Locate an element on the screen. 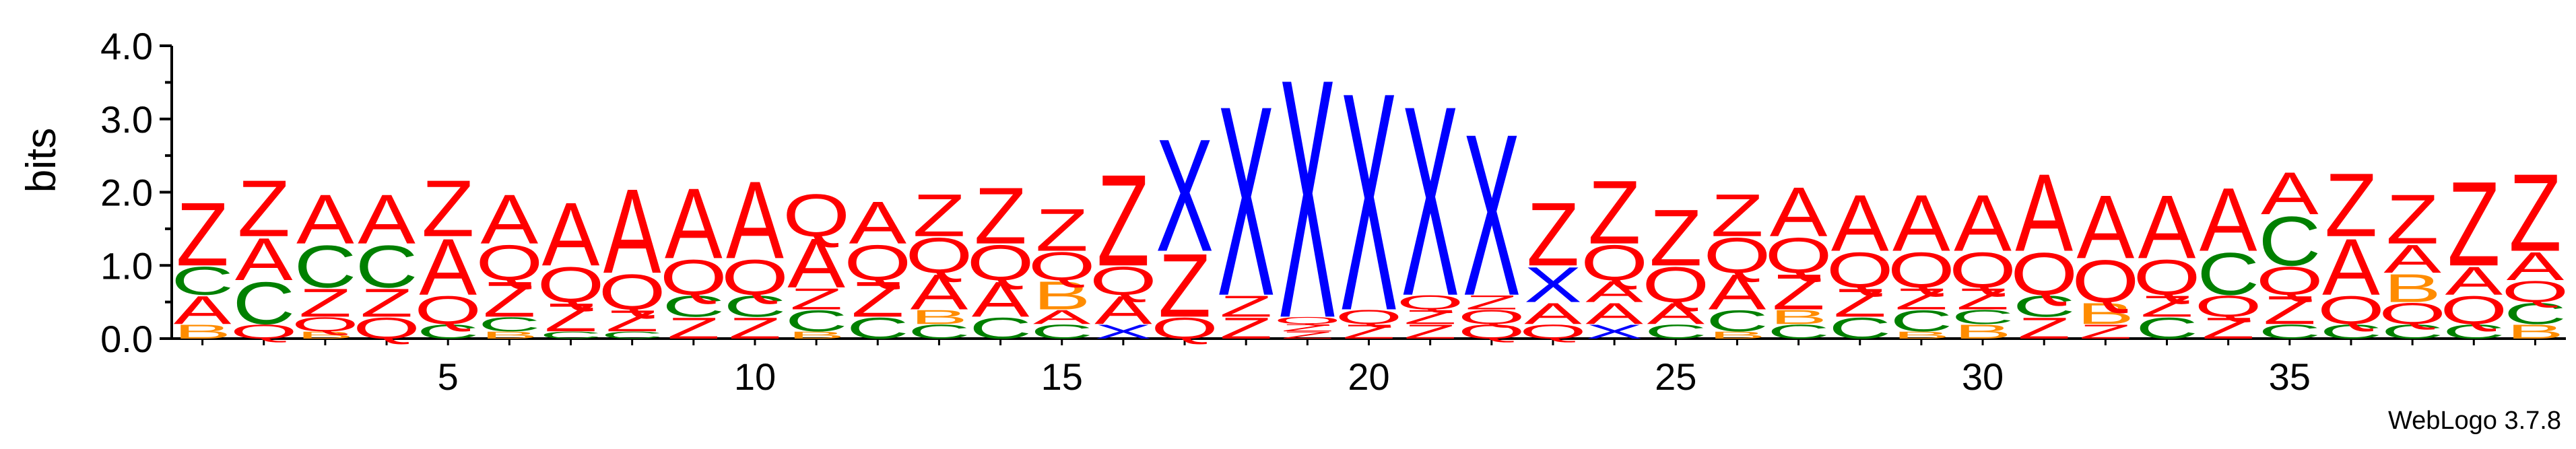 This screenshot has height=449, width=2576. y-tick-label: 1.0 is located at coordinates (126, 265).